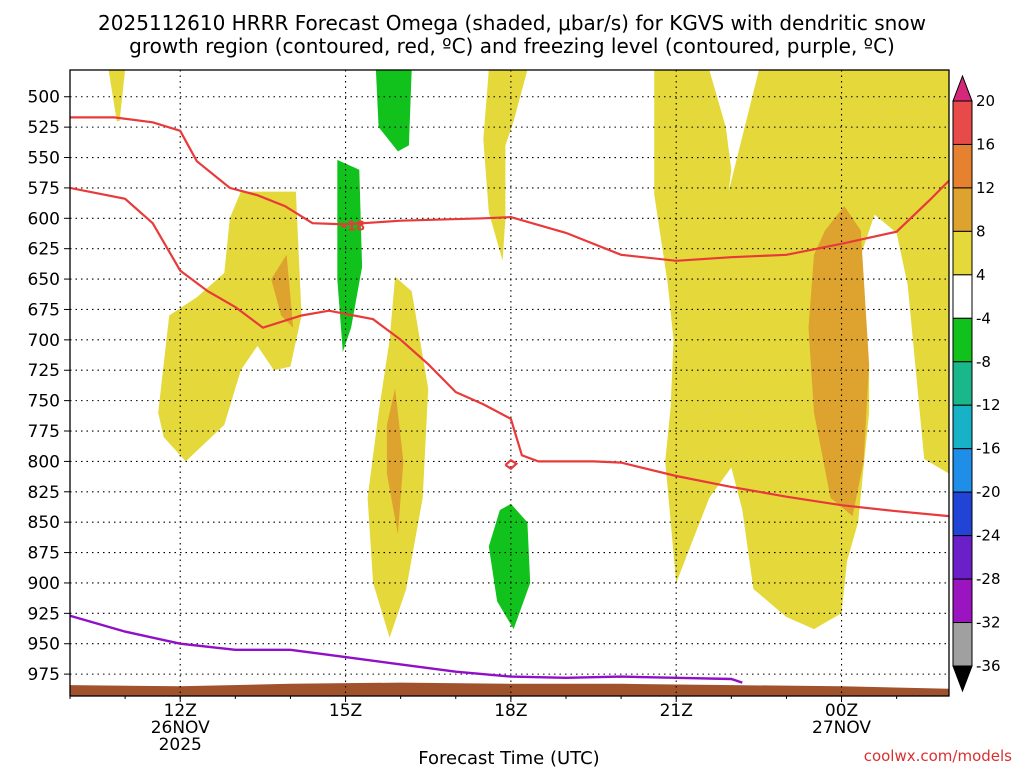 The width and height of the screenshot is (1024, 768). I want to click on y-tick-label-775: 775, so click(44, 432).